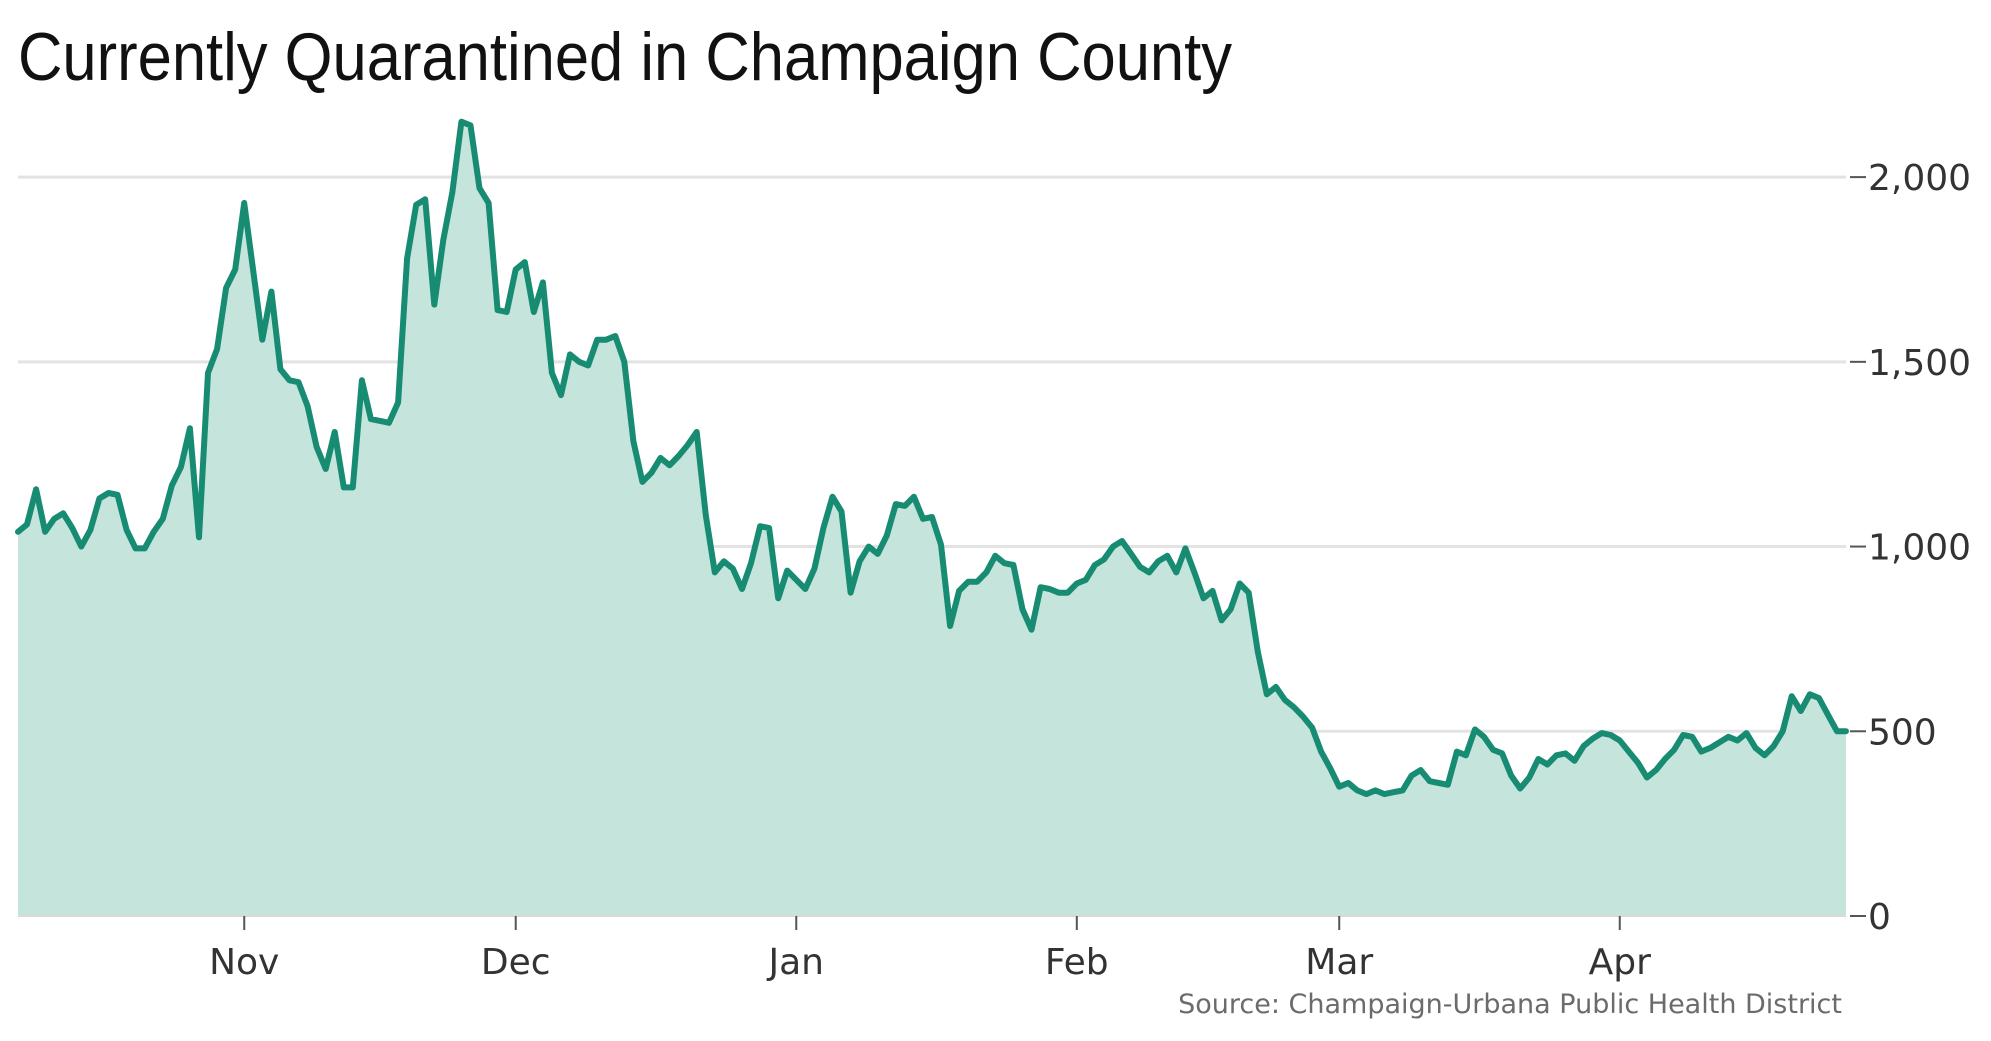 This screenshot has width=1991, height=1041. Describe the element at coordinates (1919, 178) in the screenshot. I see `y-tick-label: 2,000` at that location.